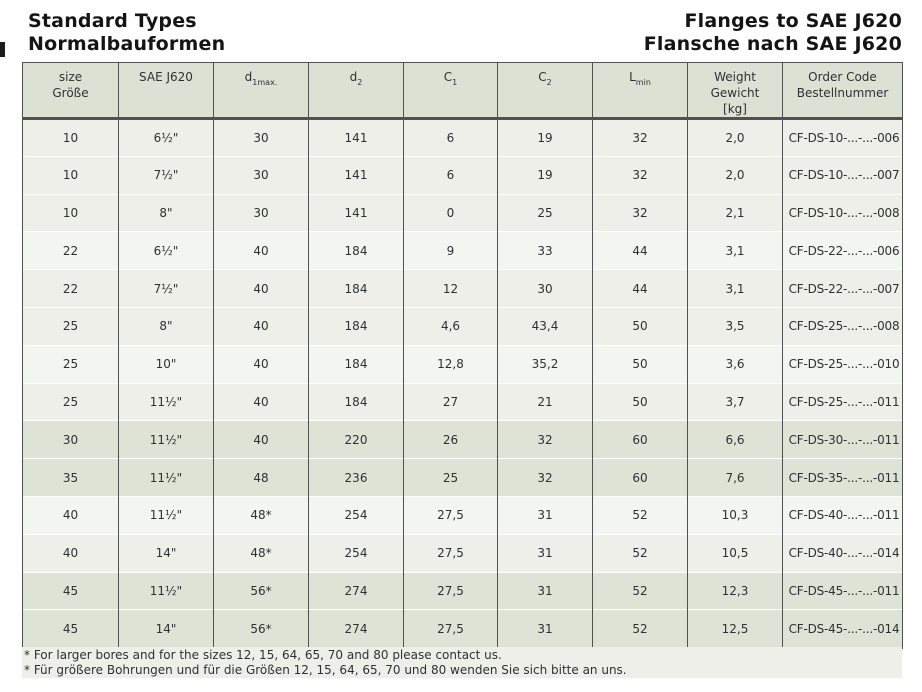  What do you see at coordinates (261, 477) in the screenshot?
I see `cell-d1: 48` at bounding box center [261, 477].